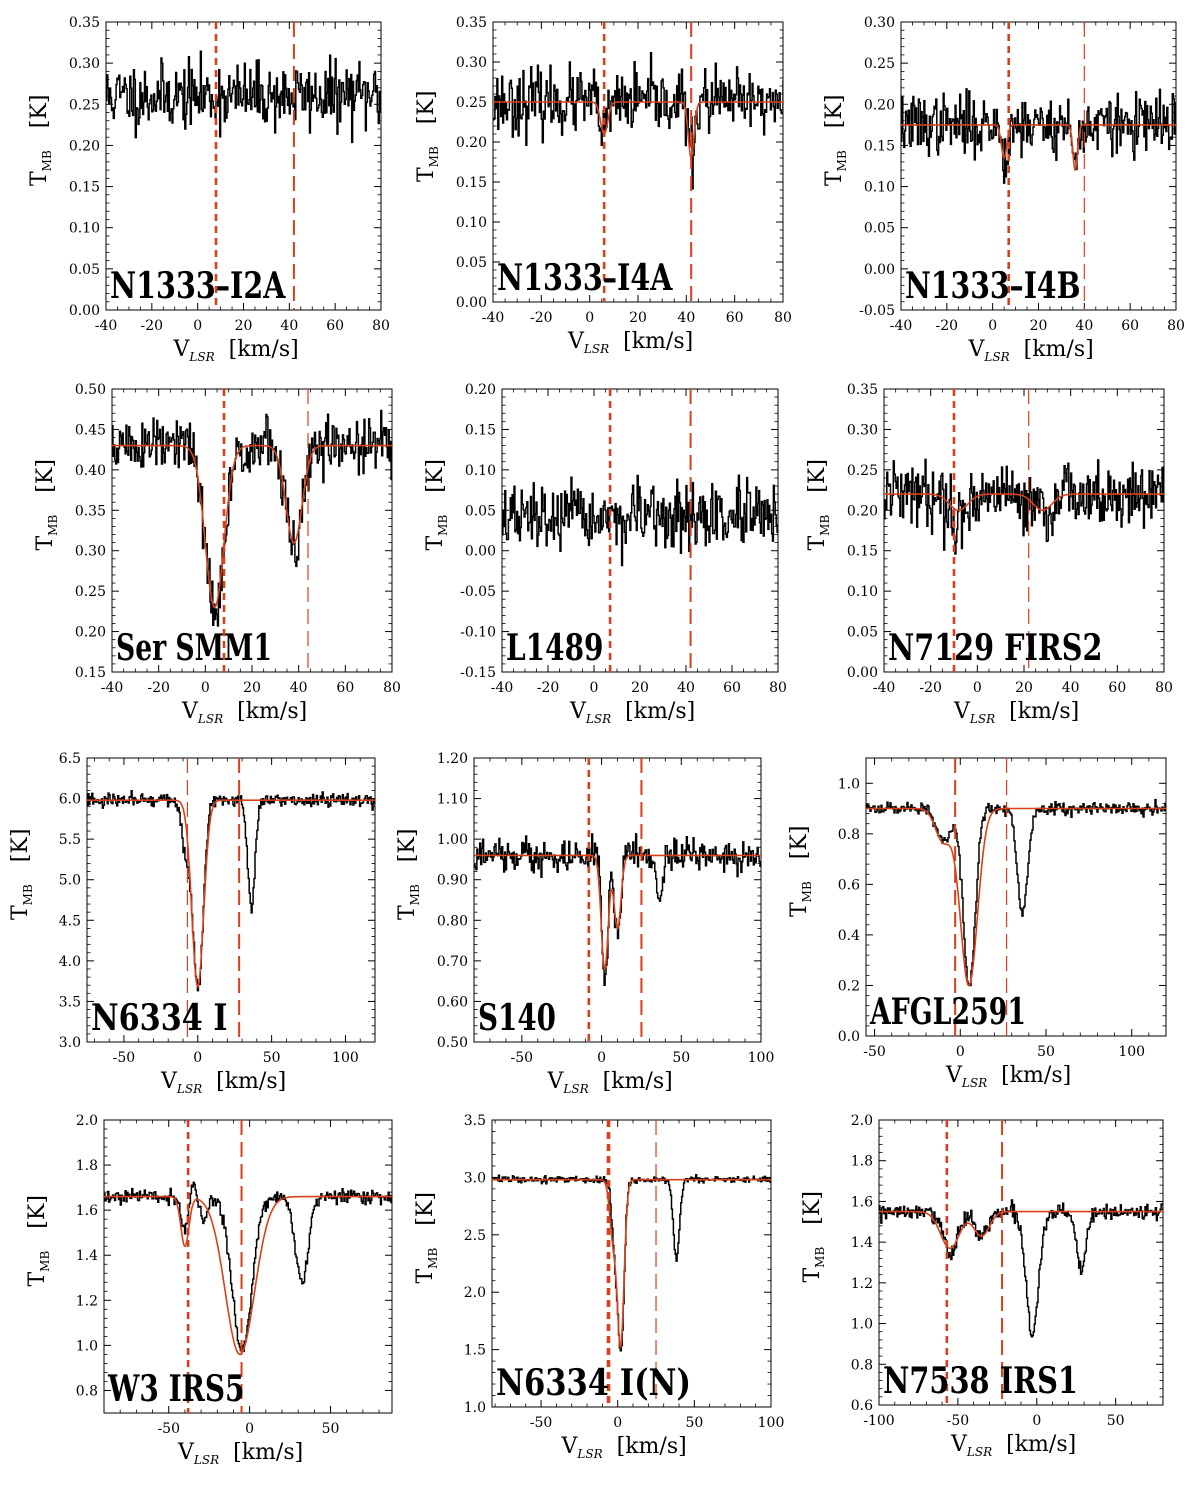 The height and width of the screenshot is (1488, 1200). I want to click on y-tick-label: 2.0, so click(87, 1121).